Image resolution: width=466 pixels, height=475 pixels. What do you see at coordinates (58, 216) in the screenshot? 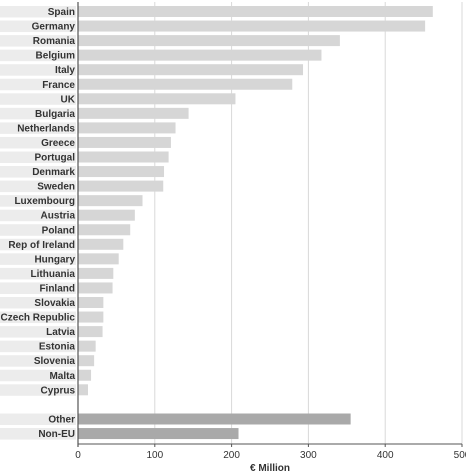
I see `category-label: Austria` at bounding box center [58, 216].